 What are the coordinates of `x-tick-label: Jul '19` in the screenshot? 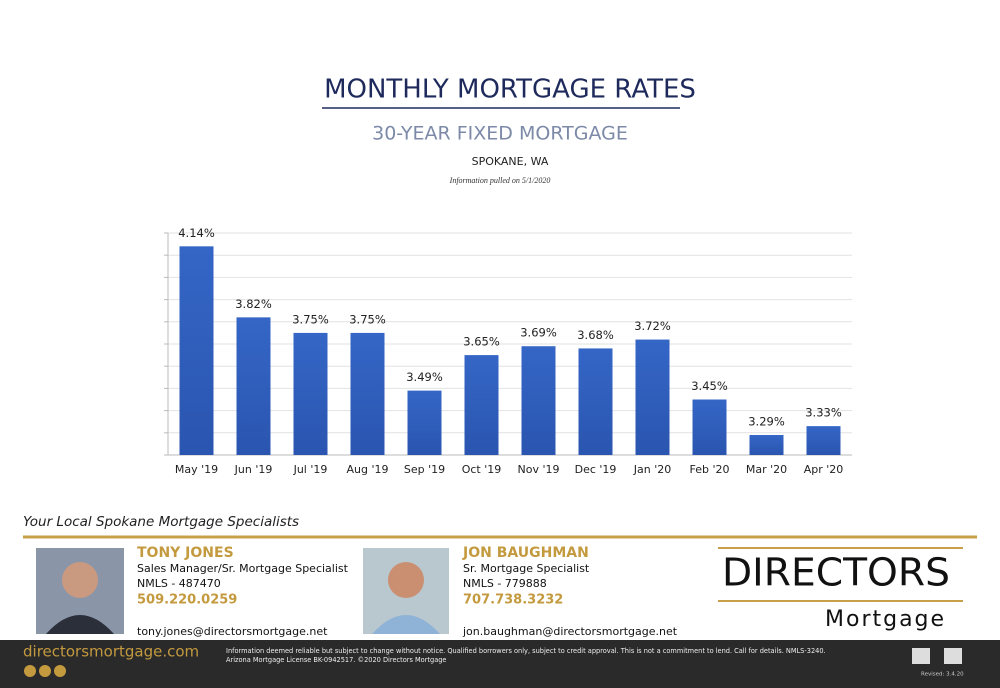 It's located at (310, 469).